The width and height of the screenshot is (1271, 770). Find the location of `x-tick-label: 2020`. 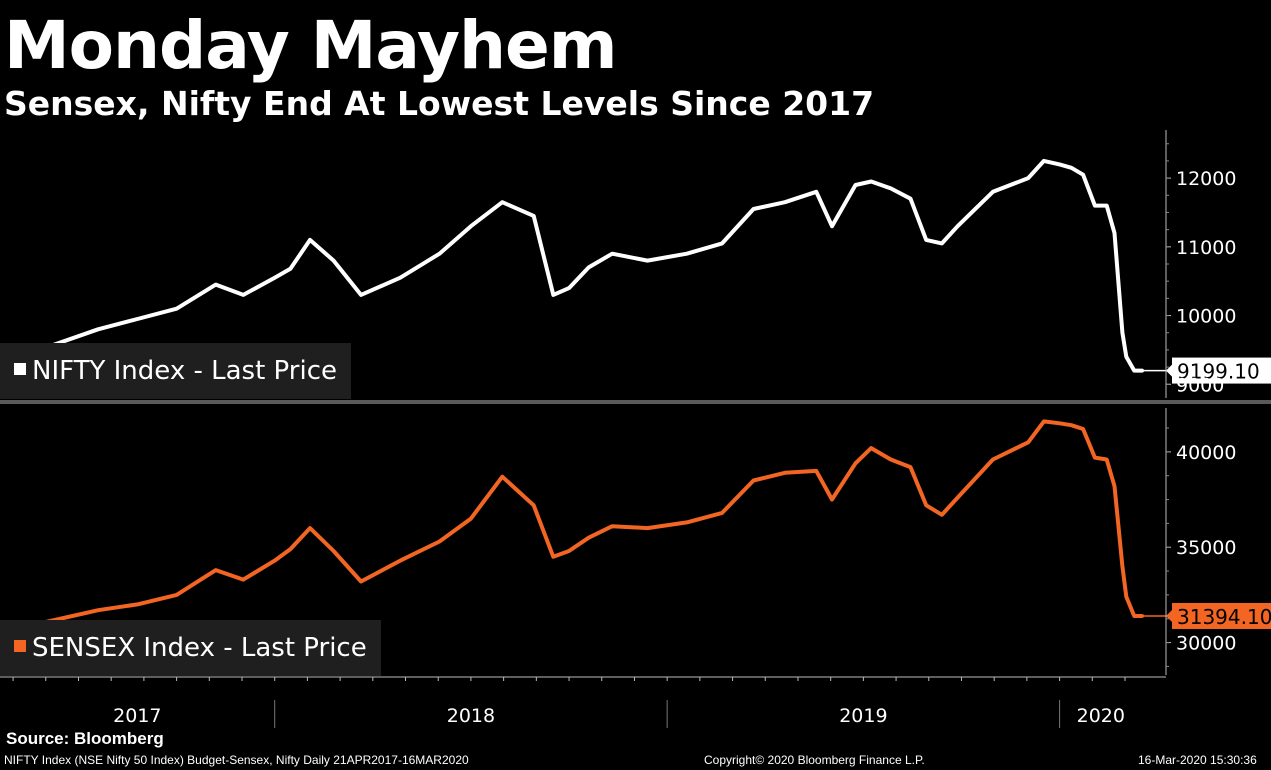

x-tick-label: 2020 is located at coordinates (1101, 716).